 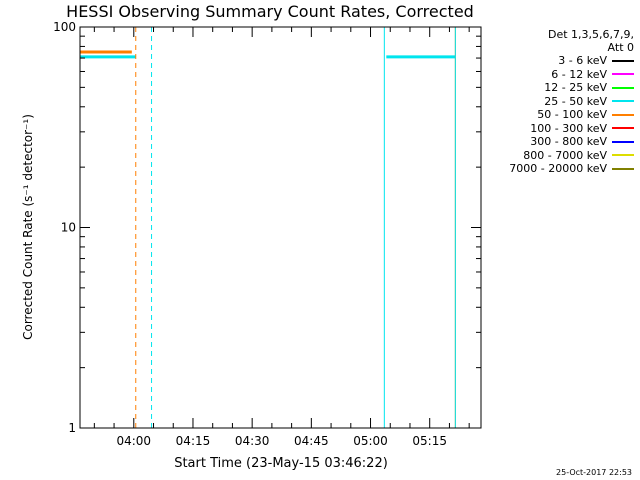 I want to click on legend-label: 12 - 25 keV, so click(x=575, y=88).